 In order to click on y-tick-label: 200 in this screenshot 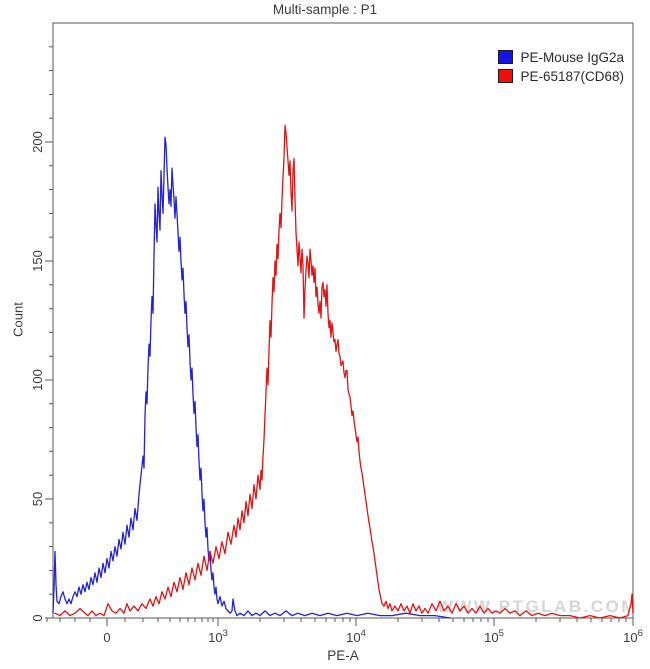, I will do `click(37, 142)`.